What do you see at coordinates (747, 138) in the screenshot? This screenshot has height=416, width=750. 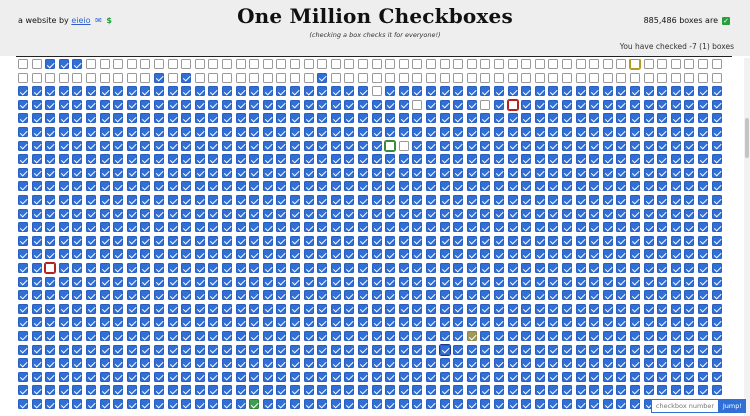 I see `scrollbar-thumb` at bounding box center [747, 138].